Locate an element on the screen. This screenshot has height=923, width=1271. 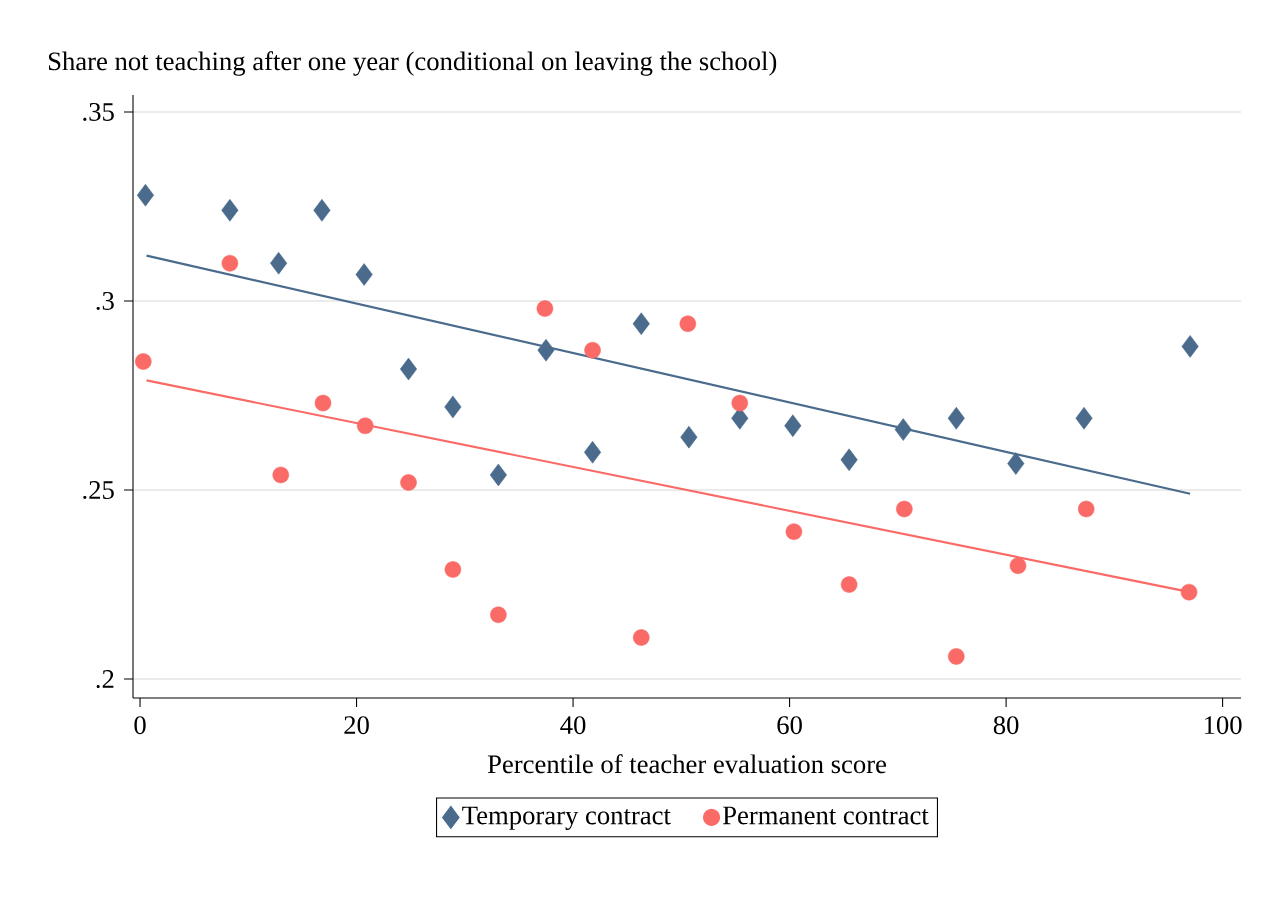
y-tick-label: .25 is located at coordinates (98, 490).